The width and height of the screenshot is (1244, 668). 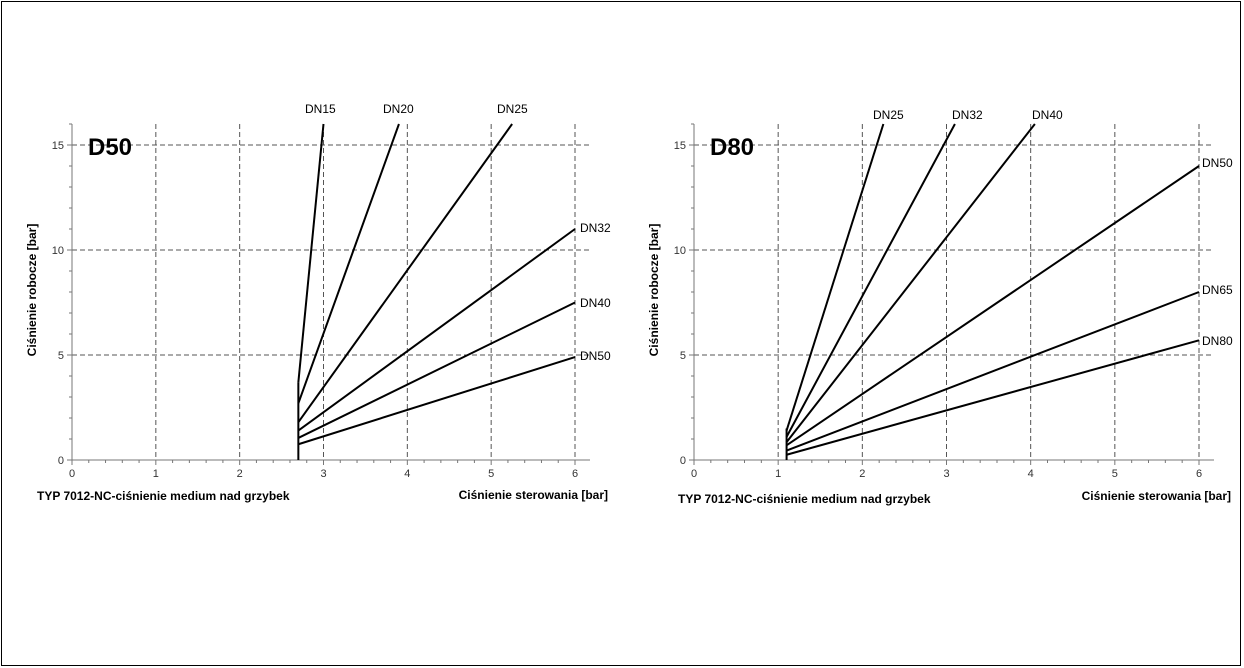 I want to click on series-label-dn20: DN20, so click(x=398, y=109).